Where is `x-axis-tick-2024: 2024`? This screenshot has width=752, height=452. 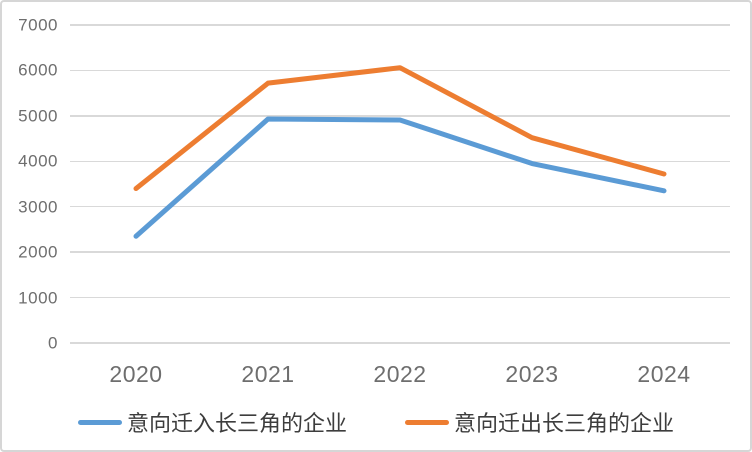
x-axis-tick-2024: 2024 is located at coordinates (664, 374).